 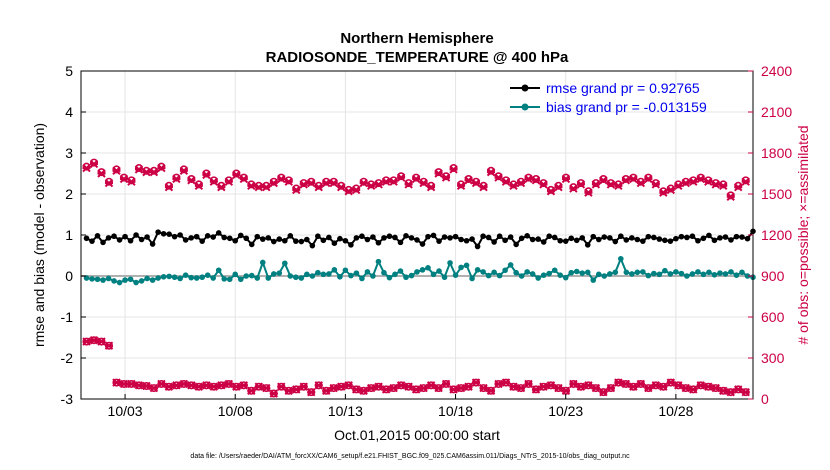 What do you see at coordinates (419, 257) in the screenshot?
I see `series-points` at bounding box center [419, 257].